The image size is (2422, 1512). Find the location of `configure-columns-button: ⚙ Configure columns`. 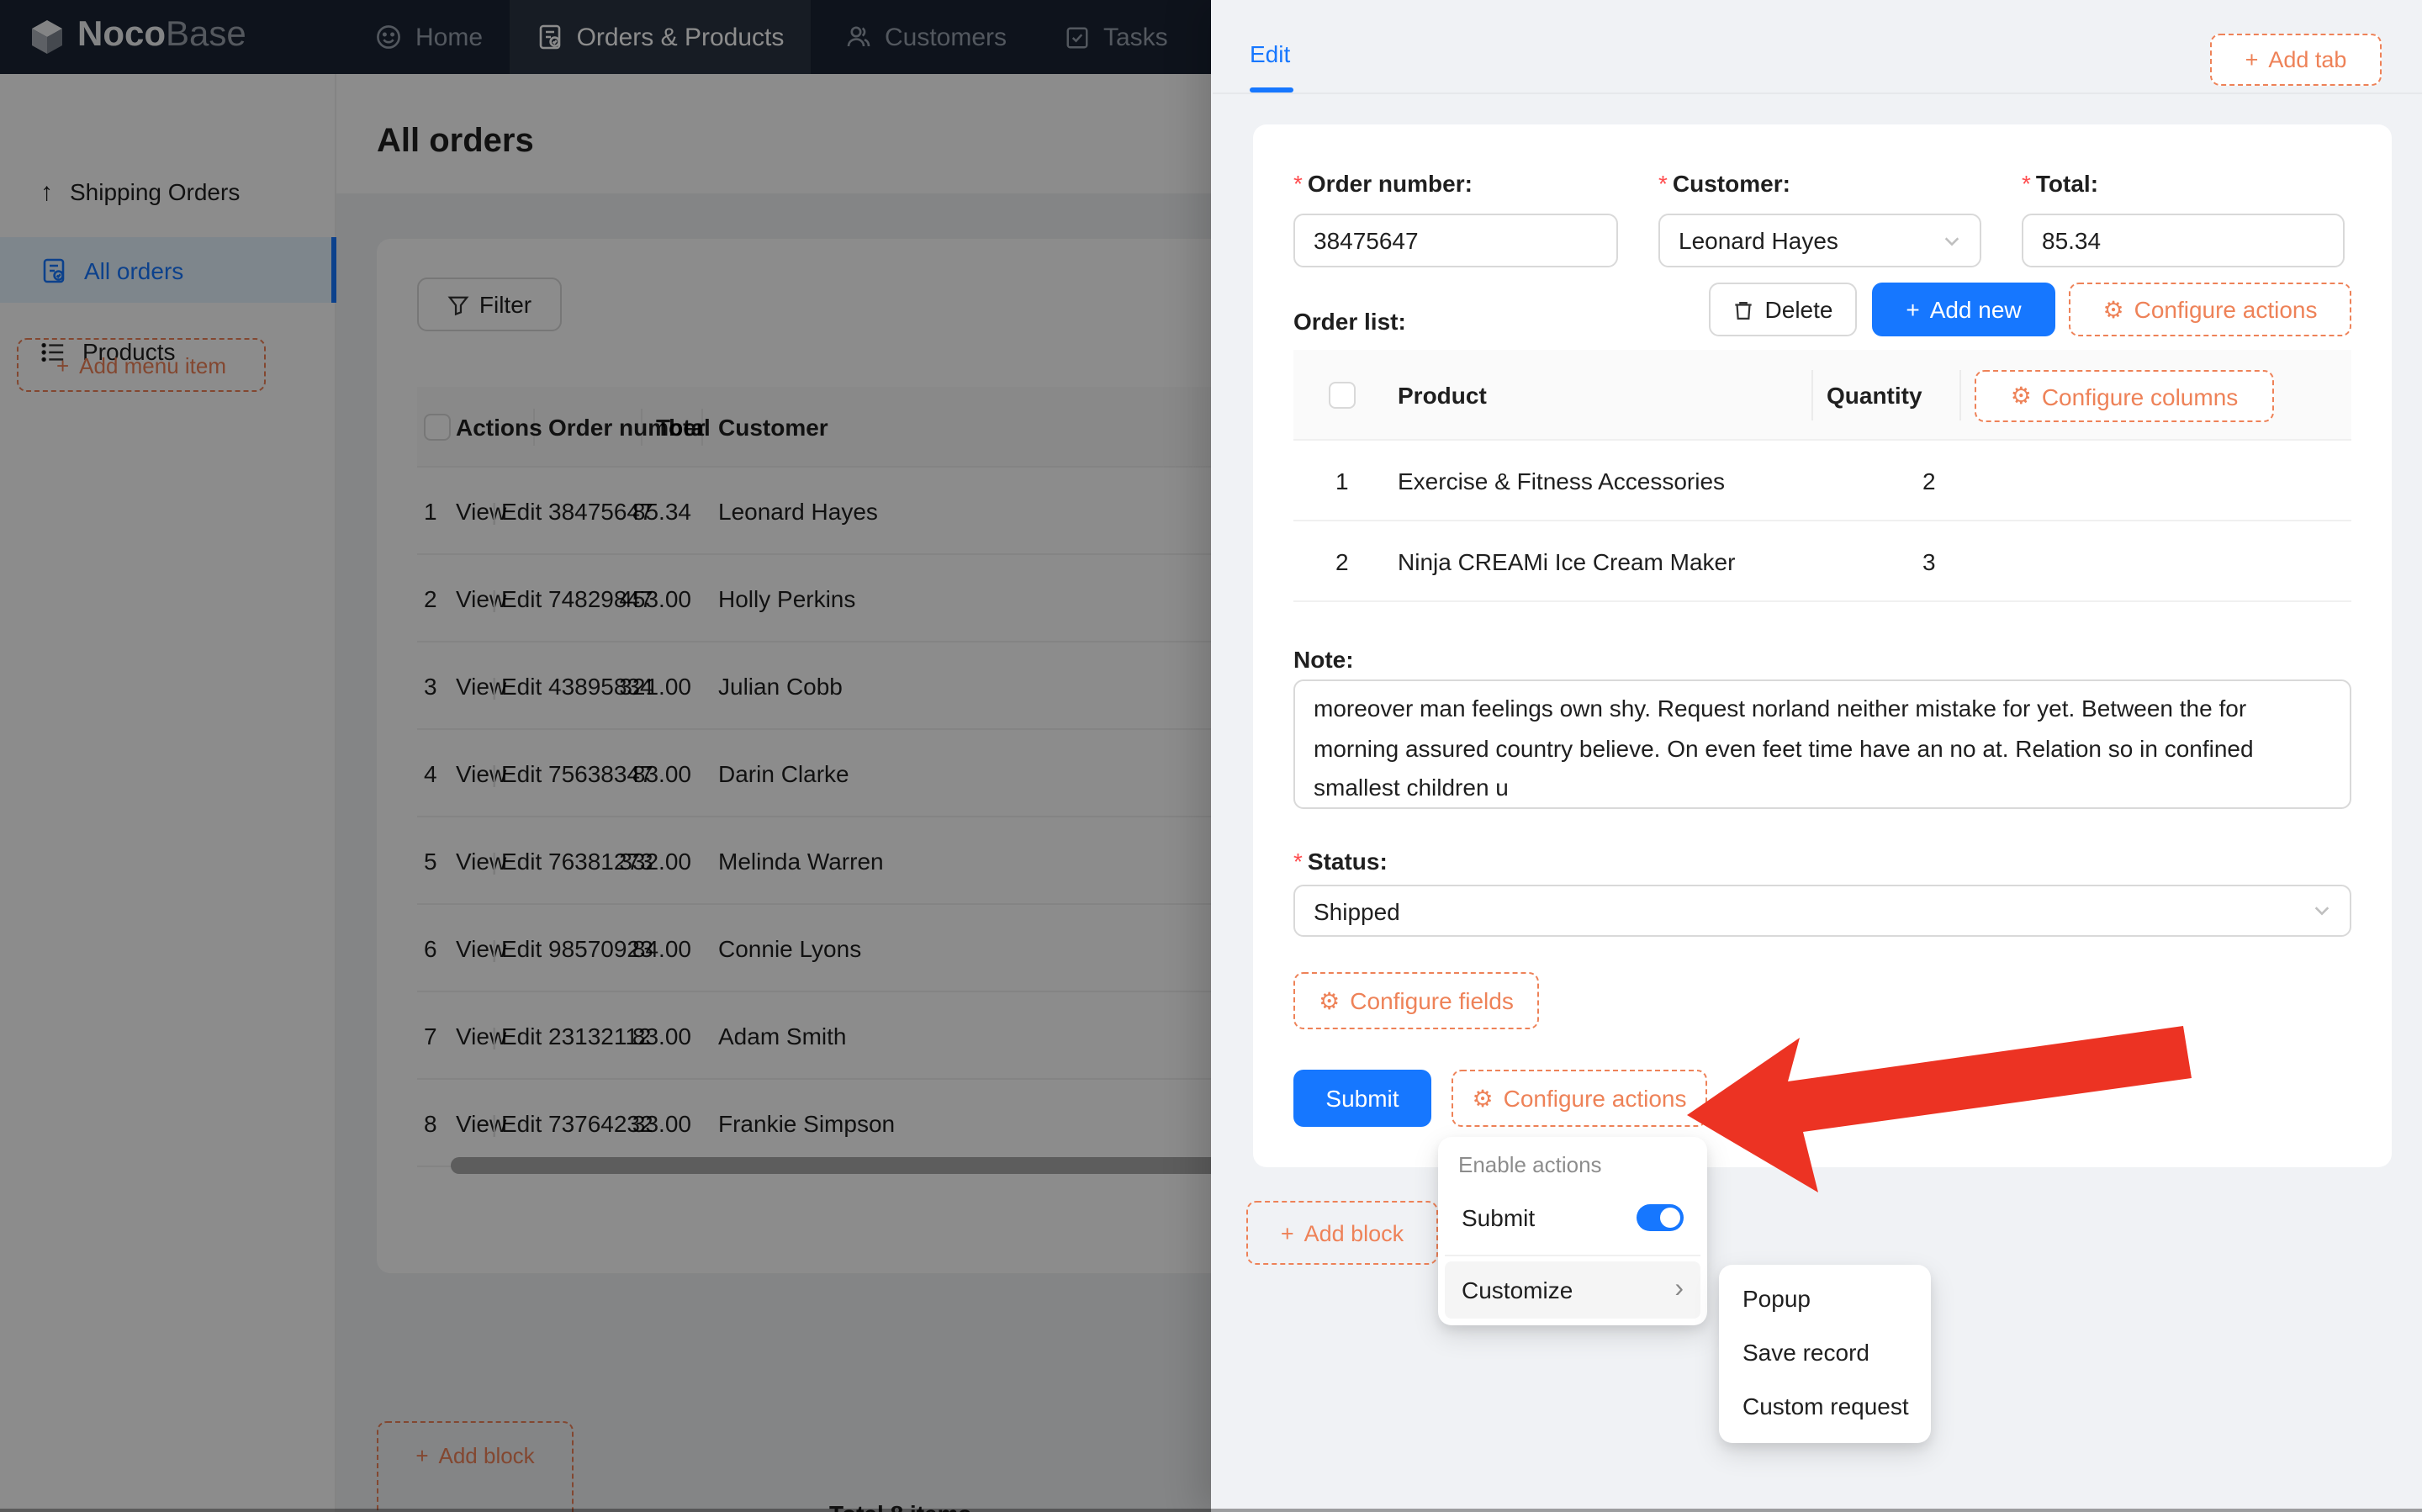

configure-columns-button: ⚙ Configure columns is located at coordinates (2124, 396).